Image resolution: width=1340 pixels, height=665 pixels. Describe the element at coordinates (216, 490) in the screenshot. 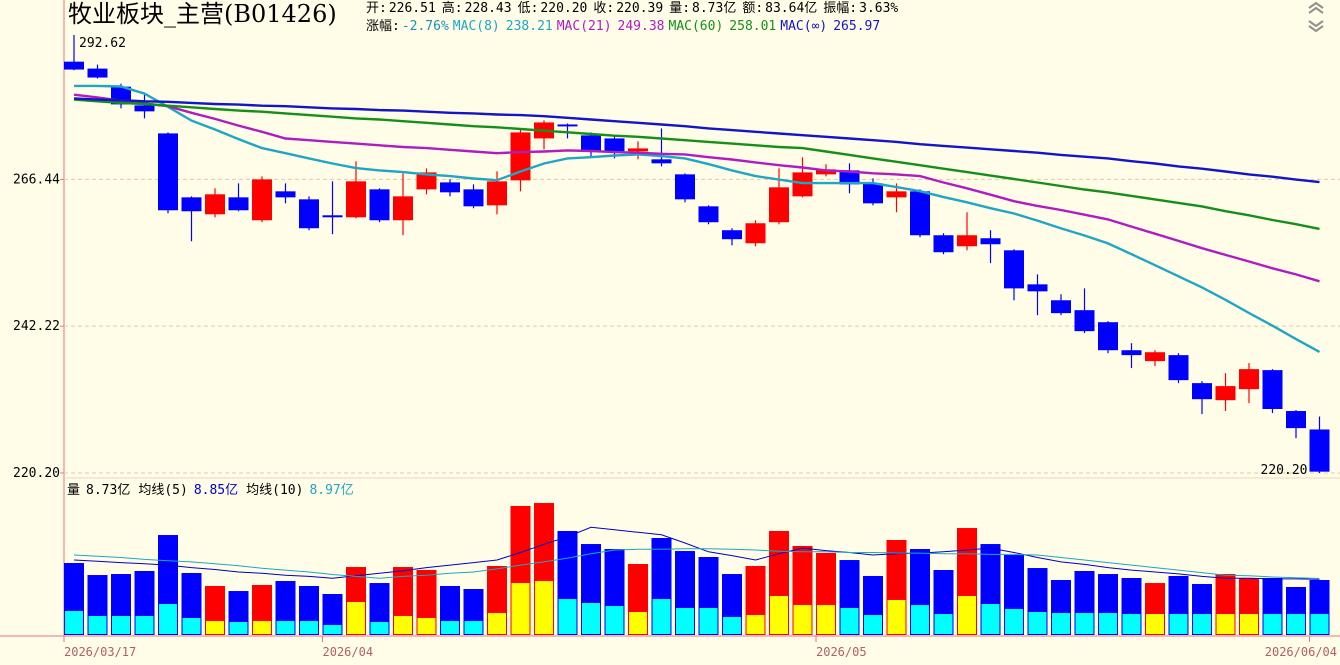

I see `volume-ma-value: 8.85亿` at that location.